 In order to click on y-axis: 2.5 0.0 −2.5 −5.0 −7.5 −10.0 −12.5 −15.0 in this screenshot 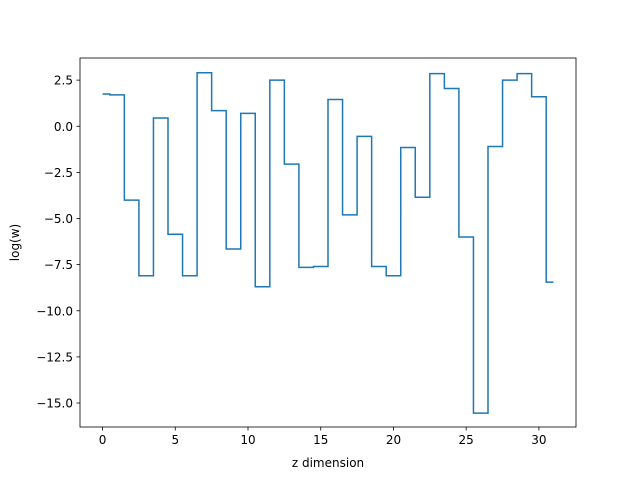, I will do `click(58, 242)`.